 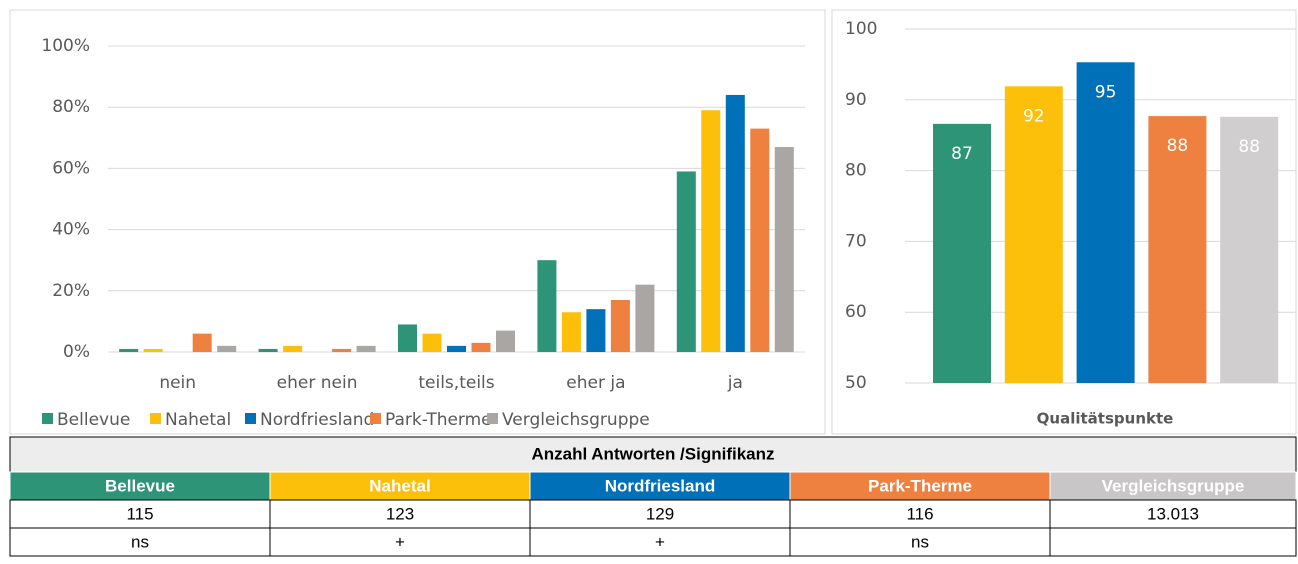 I want to click on value-label: 95, so click(x=1106, y=92).